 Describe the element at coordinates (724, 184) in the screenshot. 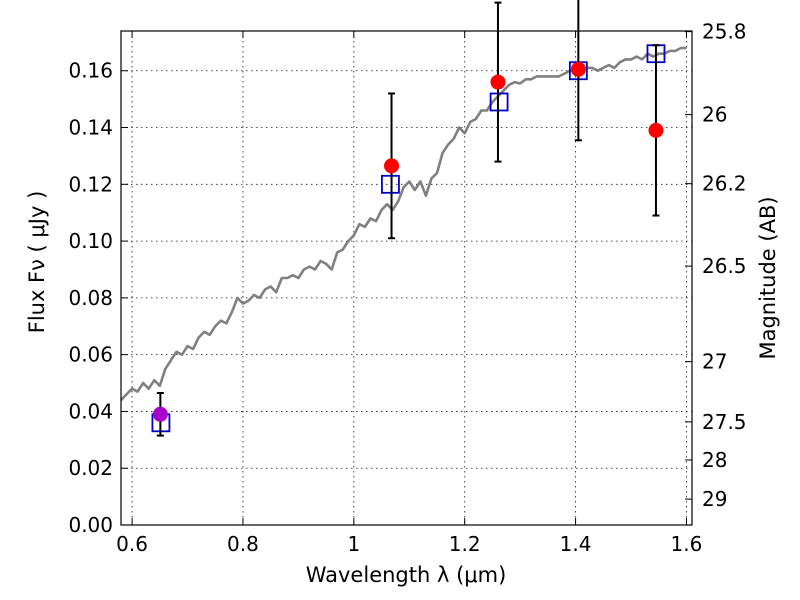

I see `right-tick-label: 26.2` at that location.